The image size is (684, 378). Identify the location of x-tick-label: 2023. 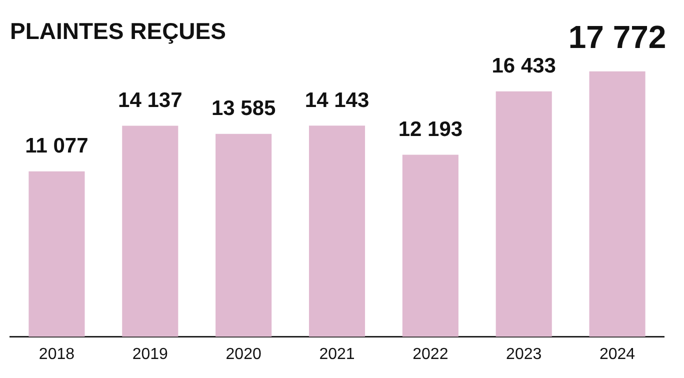
(524, 354).